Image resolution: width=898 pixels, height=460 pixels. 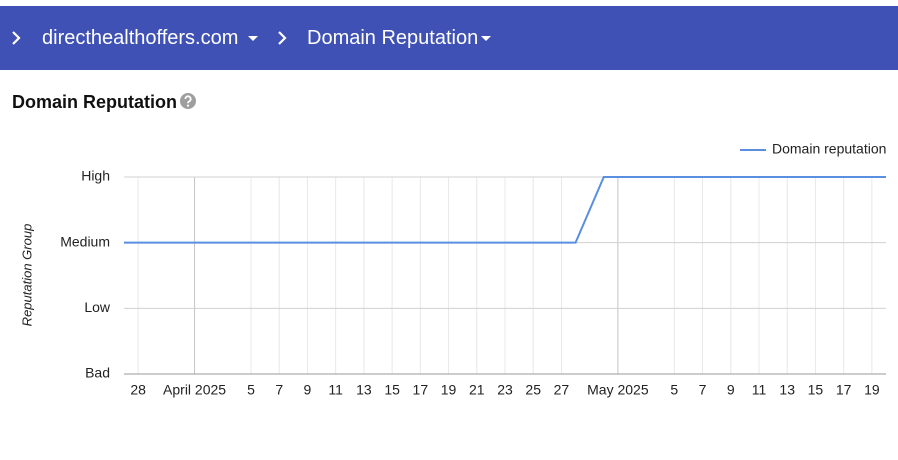 I want to click on y-axis-label: Reputation Group, so click(x=26, y=275).